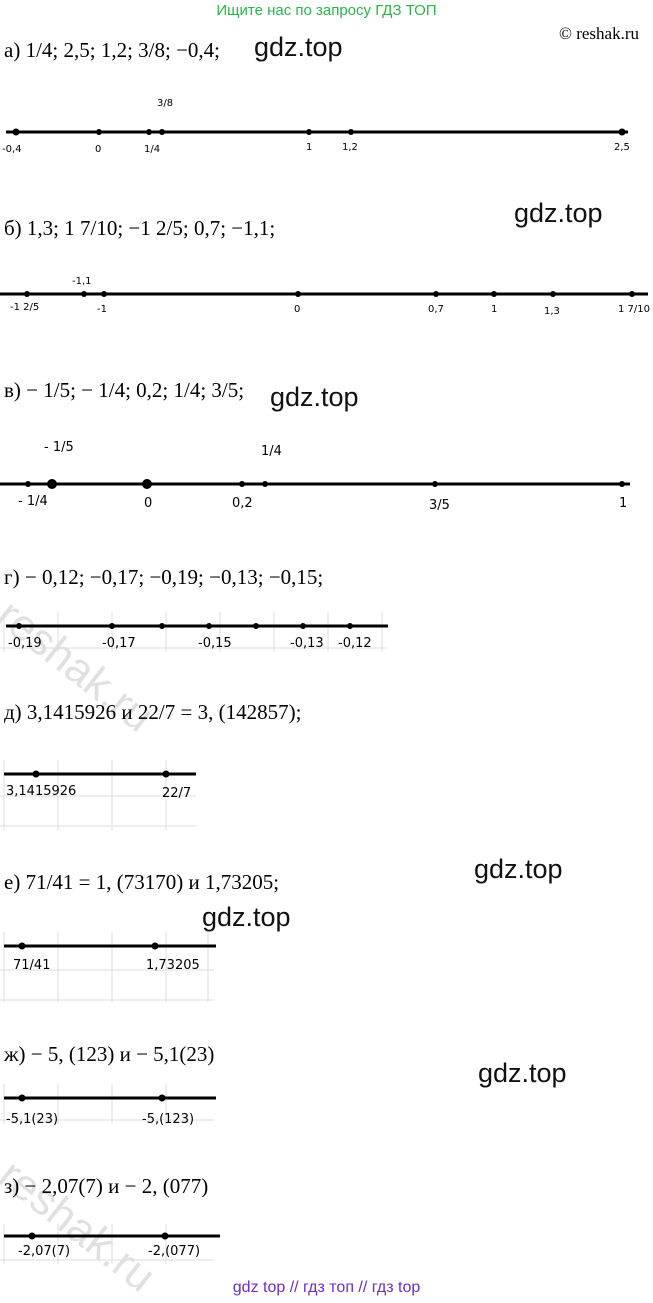 This screenshot has width=653, height=1303. Describe the element at coordinates (209, 626) in the screenshot. I see `point-m15` at that location.